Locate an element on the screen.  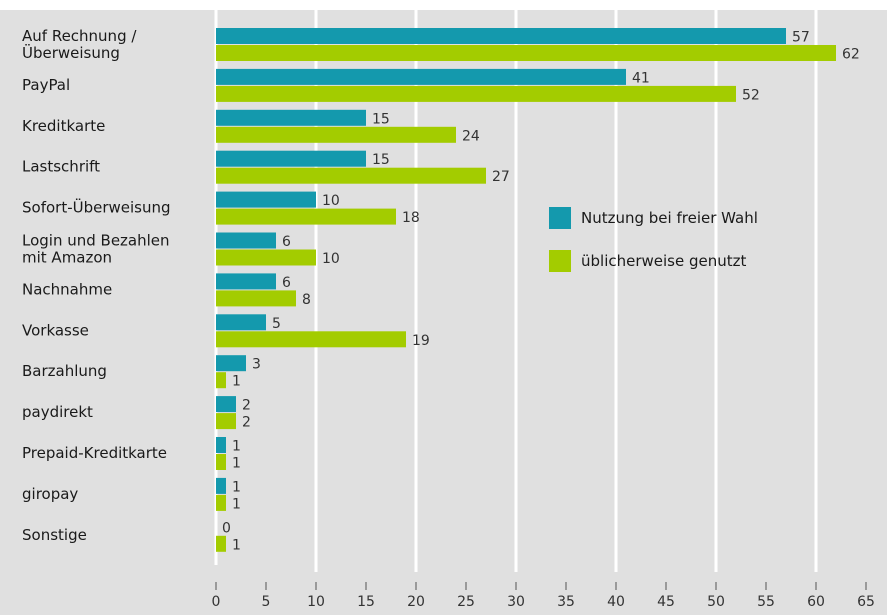
category-label: paydirekt is located at coordinates (57, 412).